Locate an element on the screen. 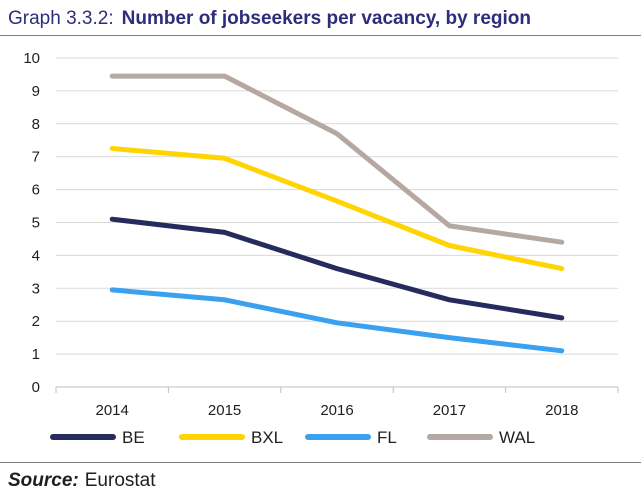  source-label: Source: is located at coordinates (43, 480).